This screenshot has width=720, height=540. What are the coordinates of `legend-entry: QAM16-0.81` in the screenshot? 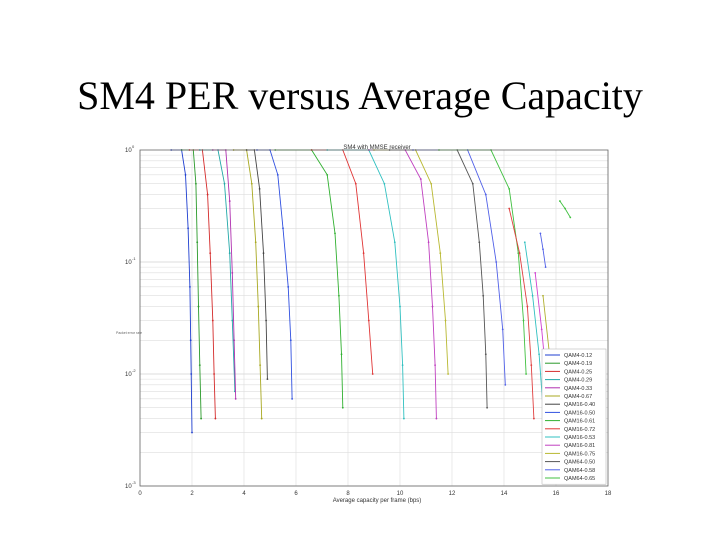 It's located at (579, 446).